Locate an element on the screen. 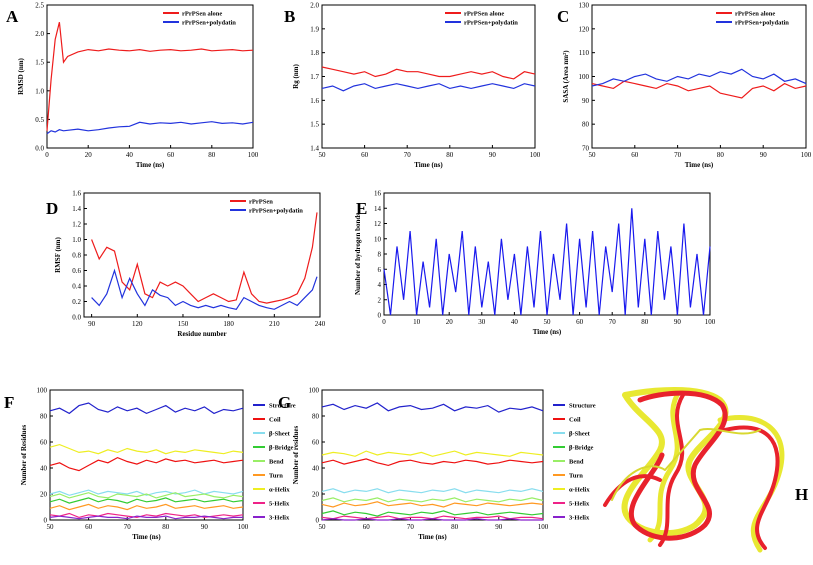 The image size is (813, 565). y-tick-label: 8 is located at coordinates (380, 255).